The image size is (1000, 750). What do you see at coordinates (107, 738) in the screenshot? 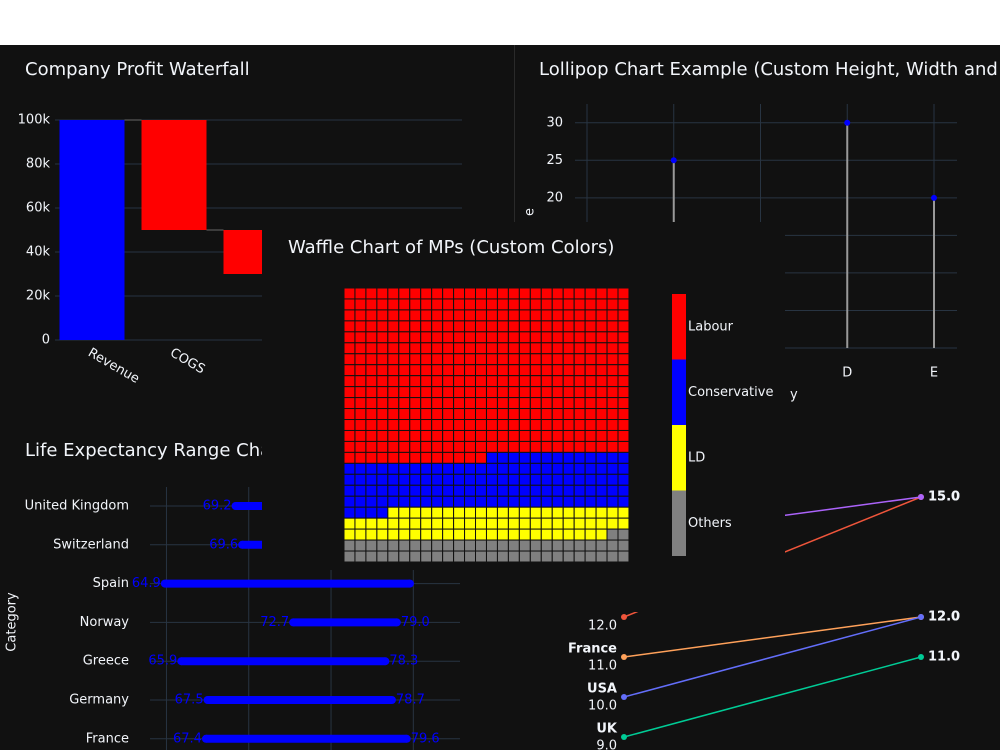
I see `y-tick-label: France` at bounding box center [107, 738].